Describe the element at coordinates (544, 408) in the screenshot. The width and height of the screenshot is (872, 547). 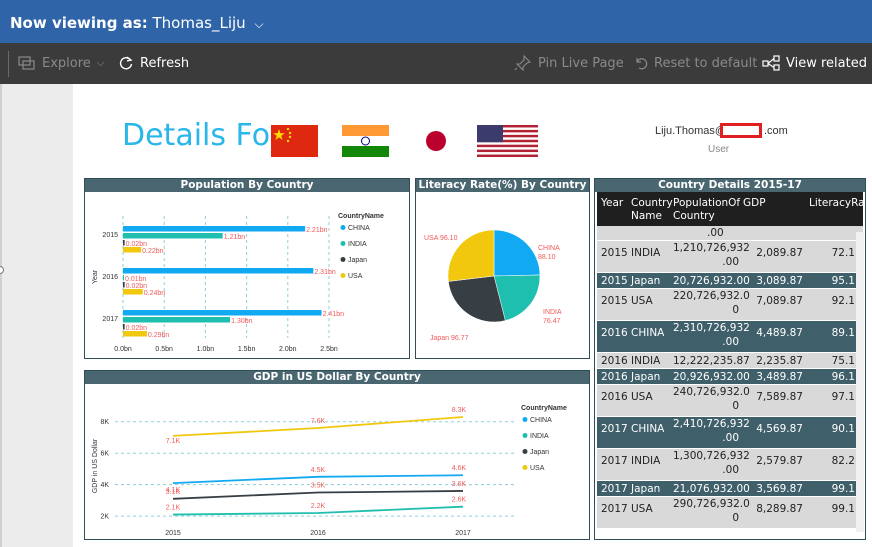
I see `legend-title: CountryName` at that location.